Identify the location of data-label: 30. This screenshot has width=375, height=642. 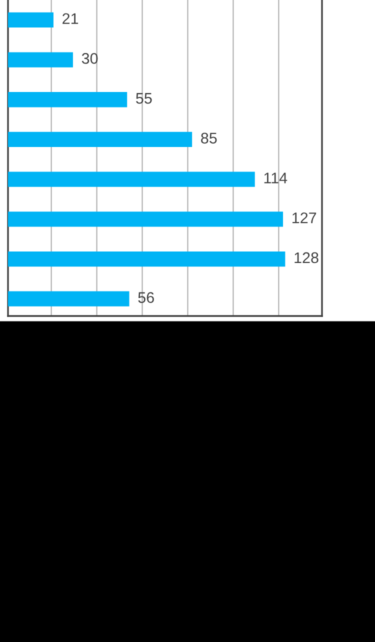
(90, 58).